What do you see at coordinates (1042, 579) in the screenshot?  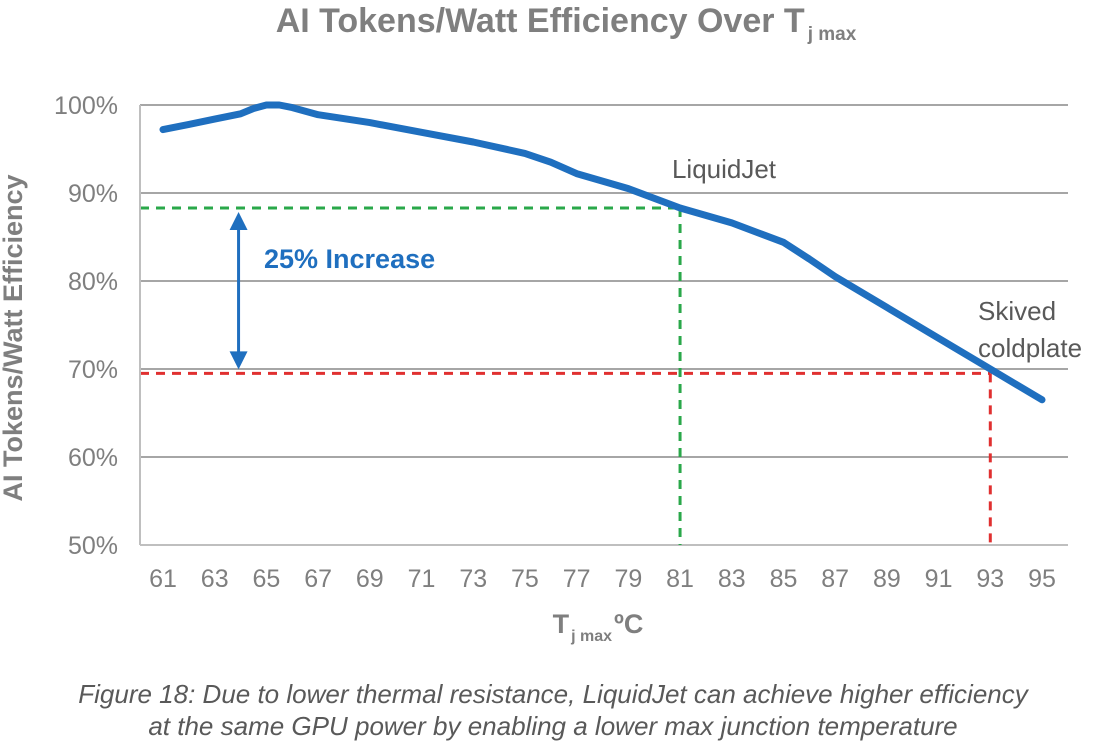 I see `x-tick-label: 95` at bounding box center [1042, 579].